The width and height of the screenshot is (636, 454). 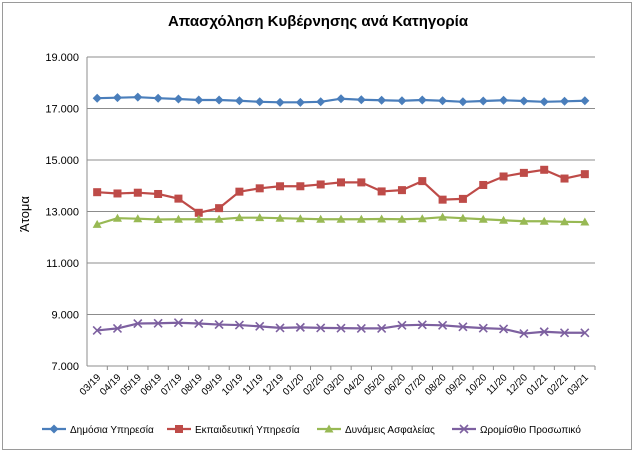 What do you see at coordinates (62, 161) in the screenshot?
I see `y-tick-label: 15.000` at bounding box center [62, 161].